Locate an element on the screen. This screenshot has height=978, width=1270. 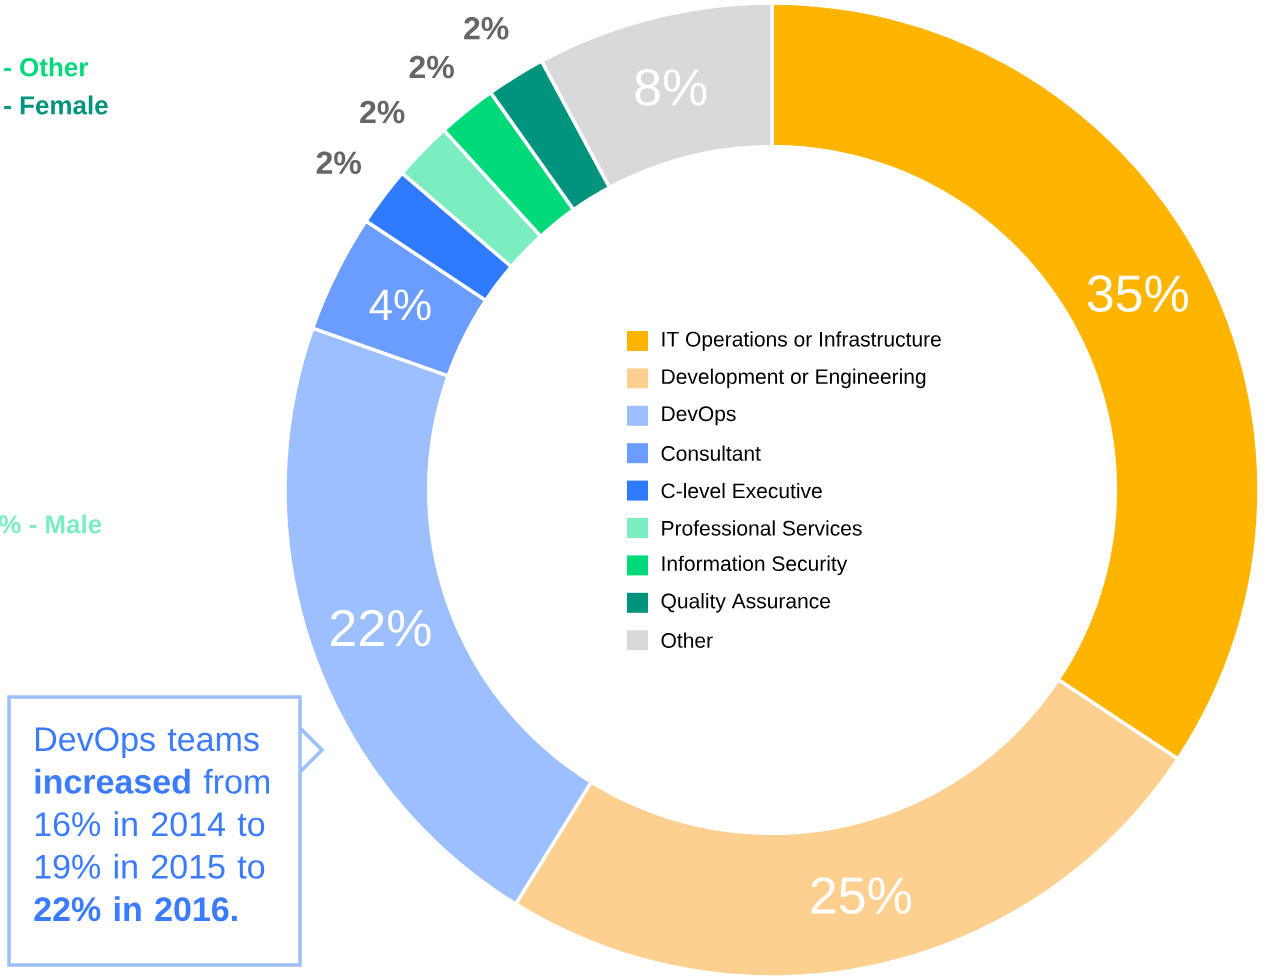
legend-label: Professional Services is located at coordinates (762, 528).